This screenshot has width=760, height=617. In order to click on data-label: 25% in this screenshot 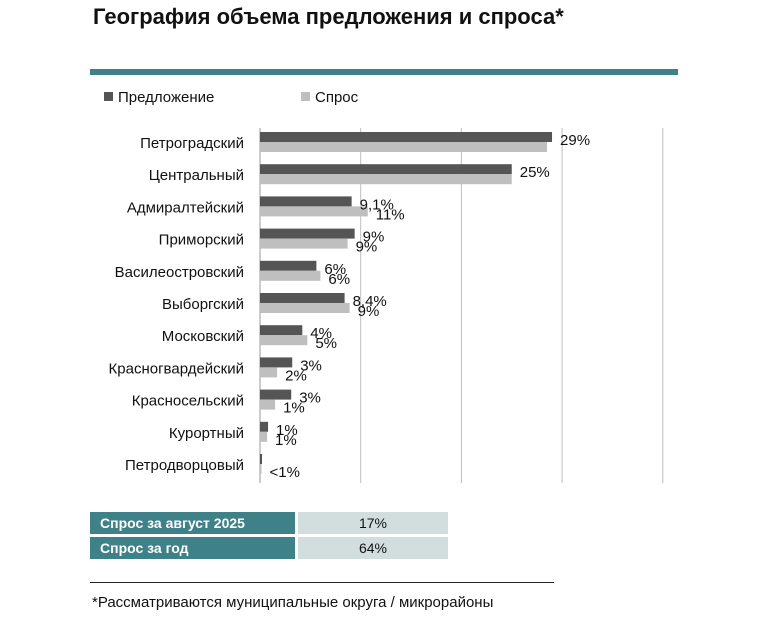, I will do `click(535, 172)`.